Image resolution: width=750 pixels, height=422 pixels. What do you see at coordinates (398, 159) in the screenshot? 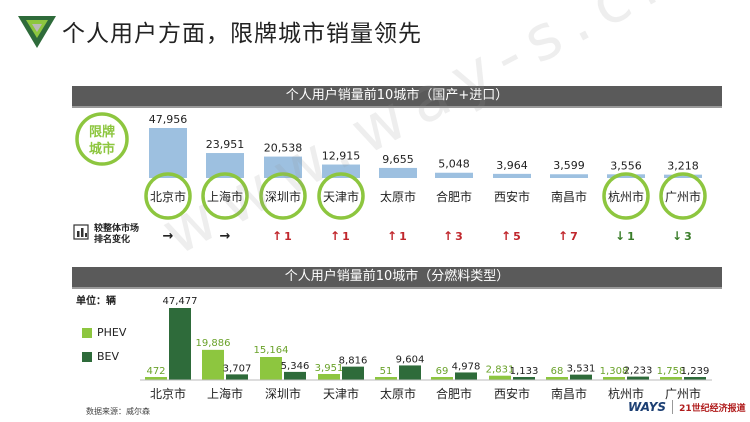
I see `top-value-label: 9,655` at bounding box center [398, 159].